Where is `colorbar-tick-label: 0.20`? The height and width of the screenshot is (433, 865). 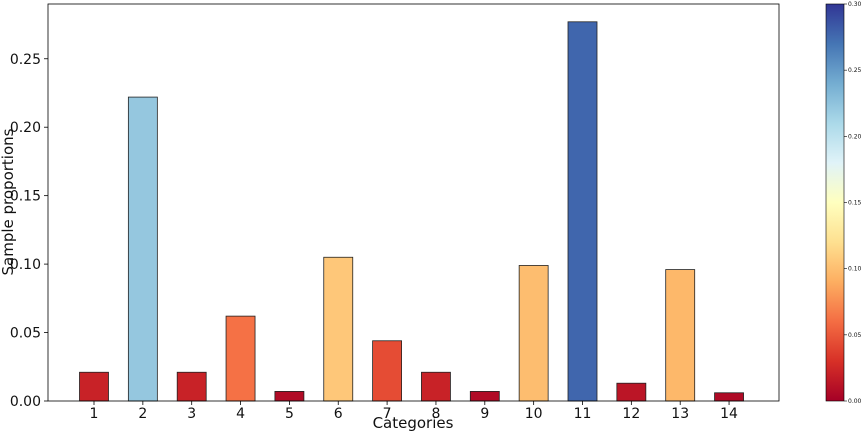 colorbar-tick-label: 0.20 is located at coordinates (855, 136).